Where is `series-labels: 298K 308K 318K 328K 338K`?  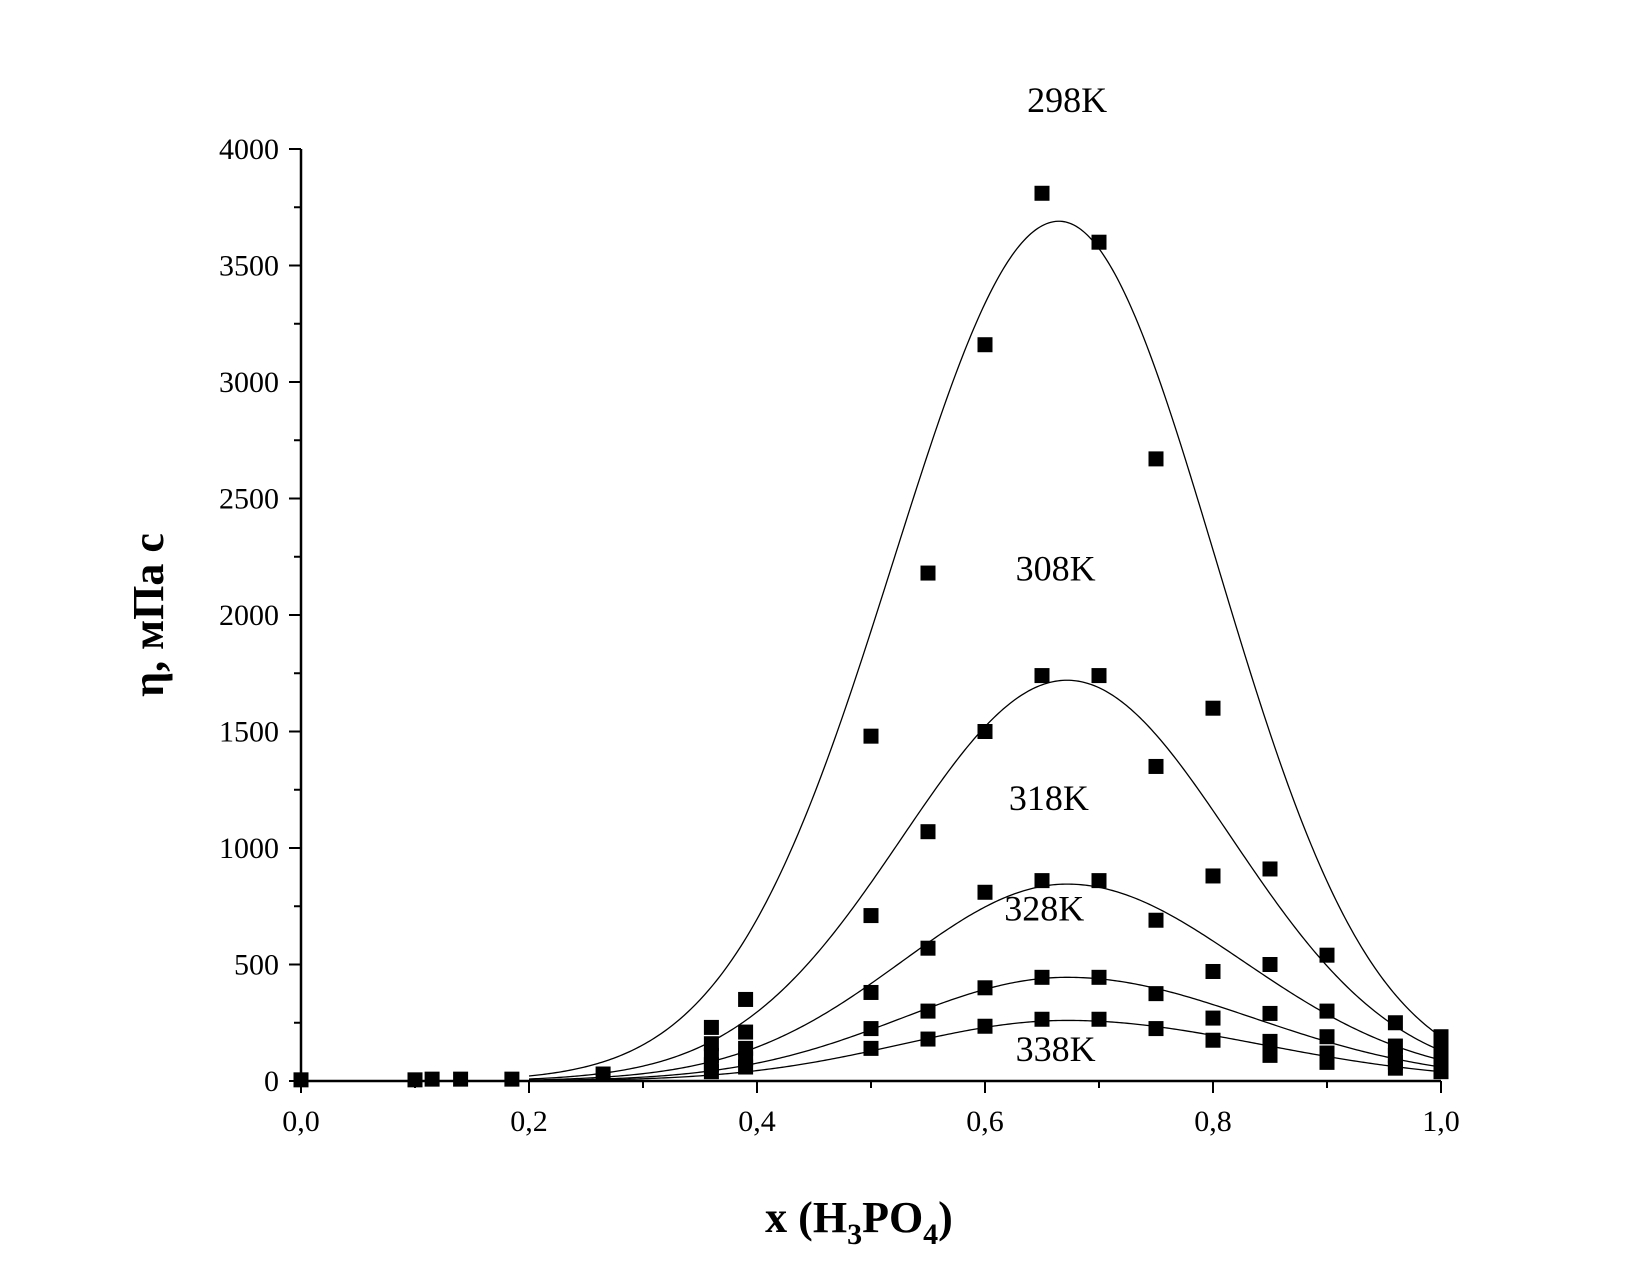 series-labels: 298K 308K 318K 328K 338K is located at coordinates (1055, 574).